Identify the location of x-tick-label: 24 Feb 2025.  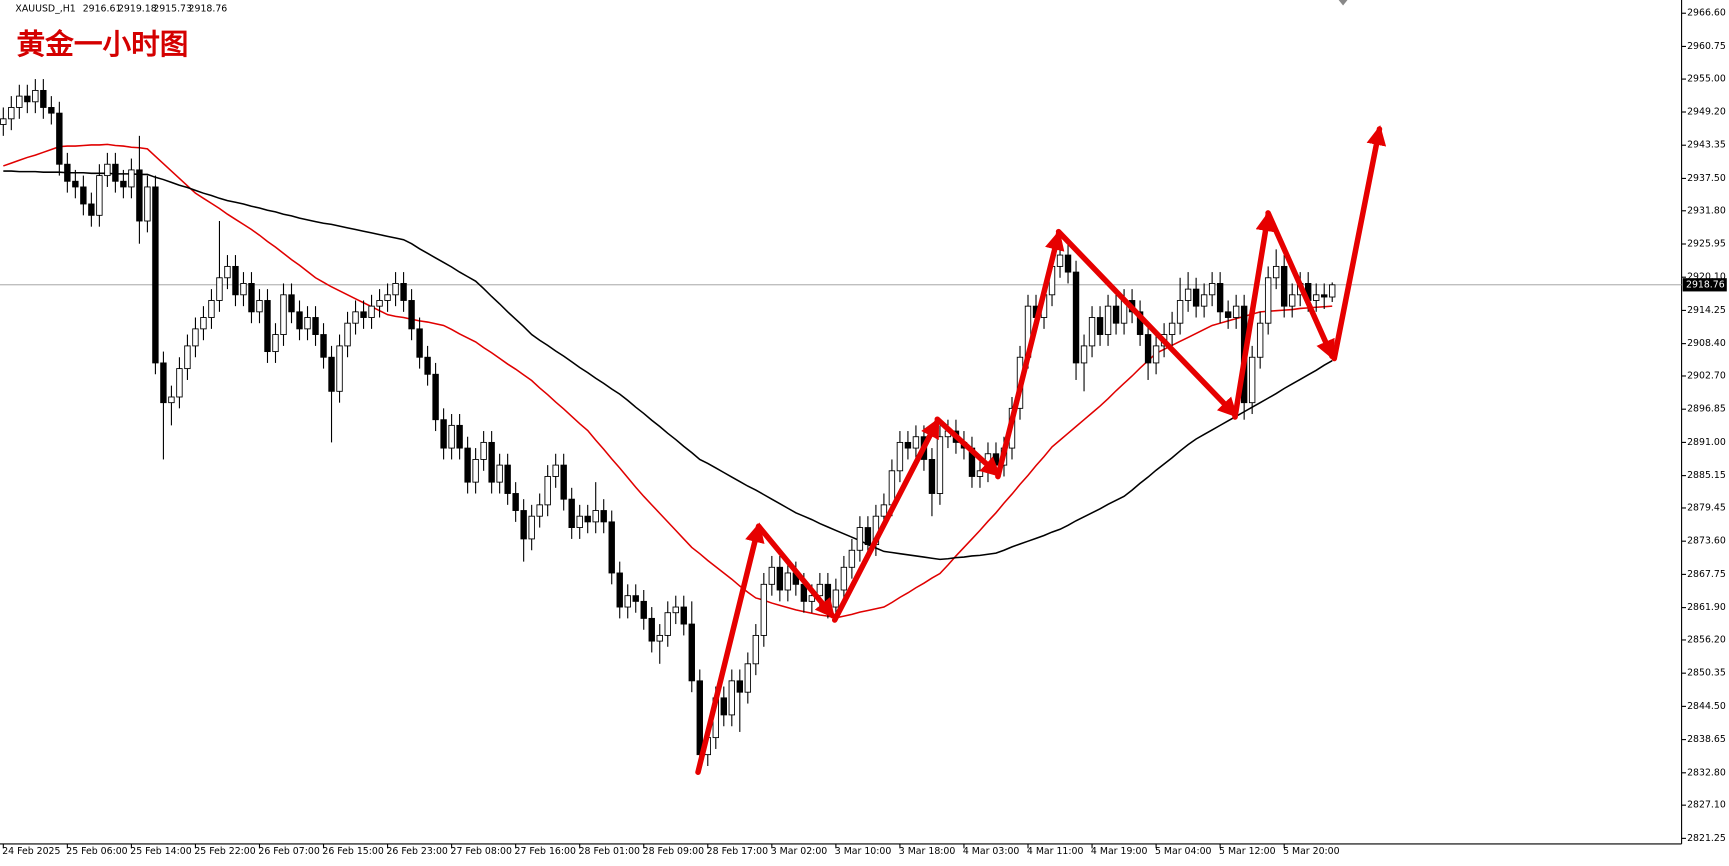
(31, 851).